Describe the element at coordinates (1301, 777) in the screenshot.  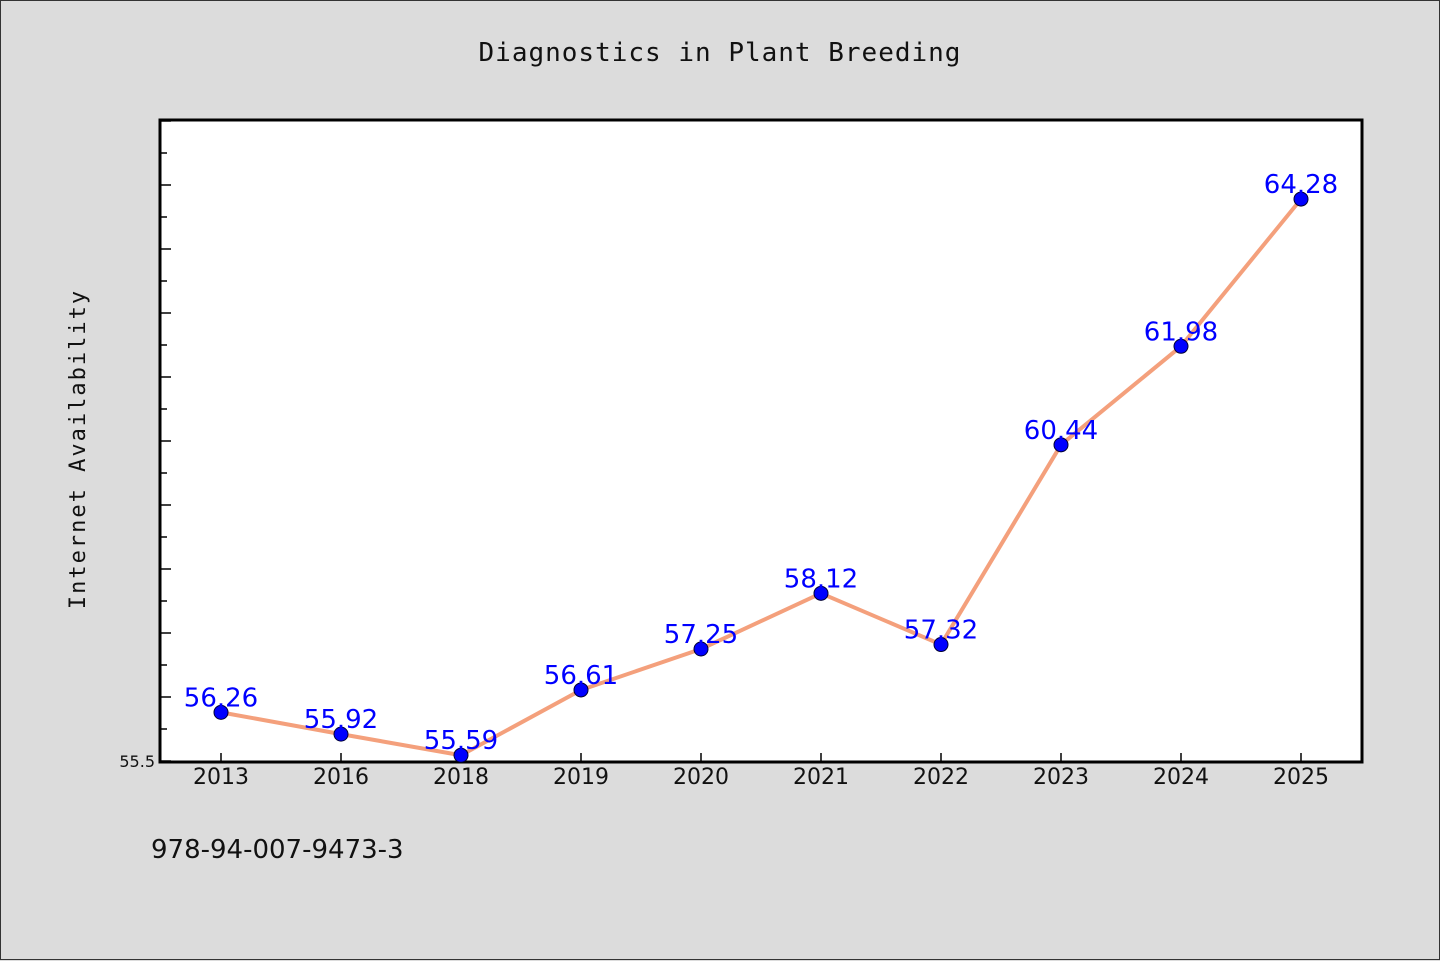
I see `x-tick-label: 2025` at that location.